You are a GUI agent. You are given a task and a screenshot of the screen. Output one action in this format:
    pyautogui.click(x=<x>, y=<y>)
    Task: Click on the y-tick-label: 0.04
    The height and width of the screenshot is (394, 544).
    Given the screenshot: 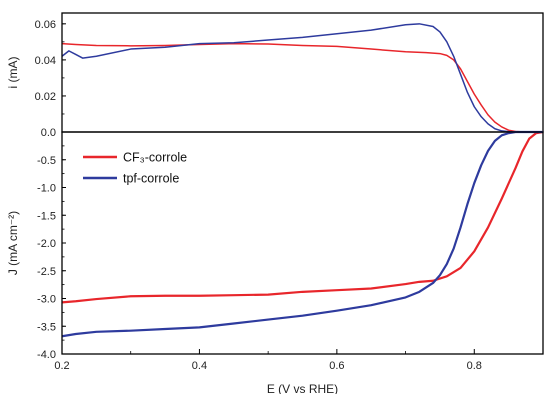 What is the action you would take?
    pyautogui.click(x=45, y=61)
    